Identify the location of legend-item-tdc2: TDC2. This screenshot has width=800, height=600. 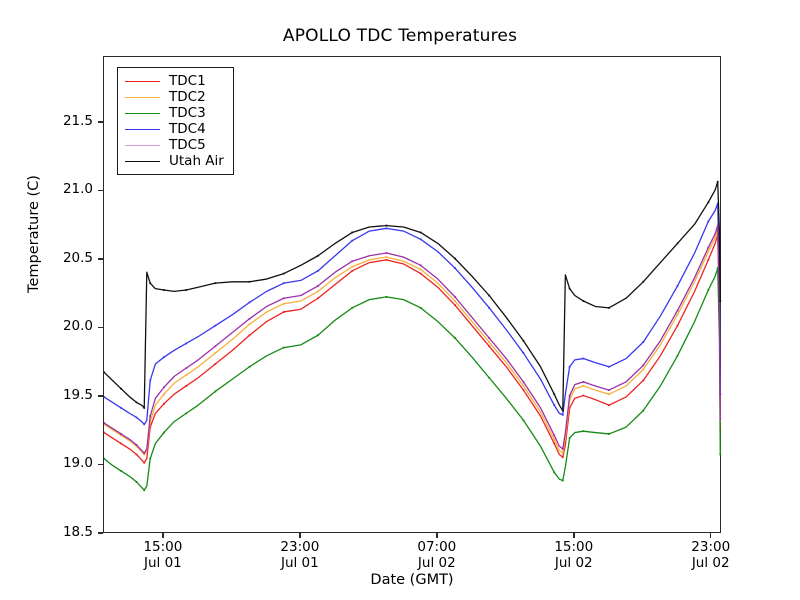
(174, 97).